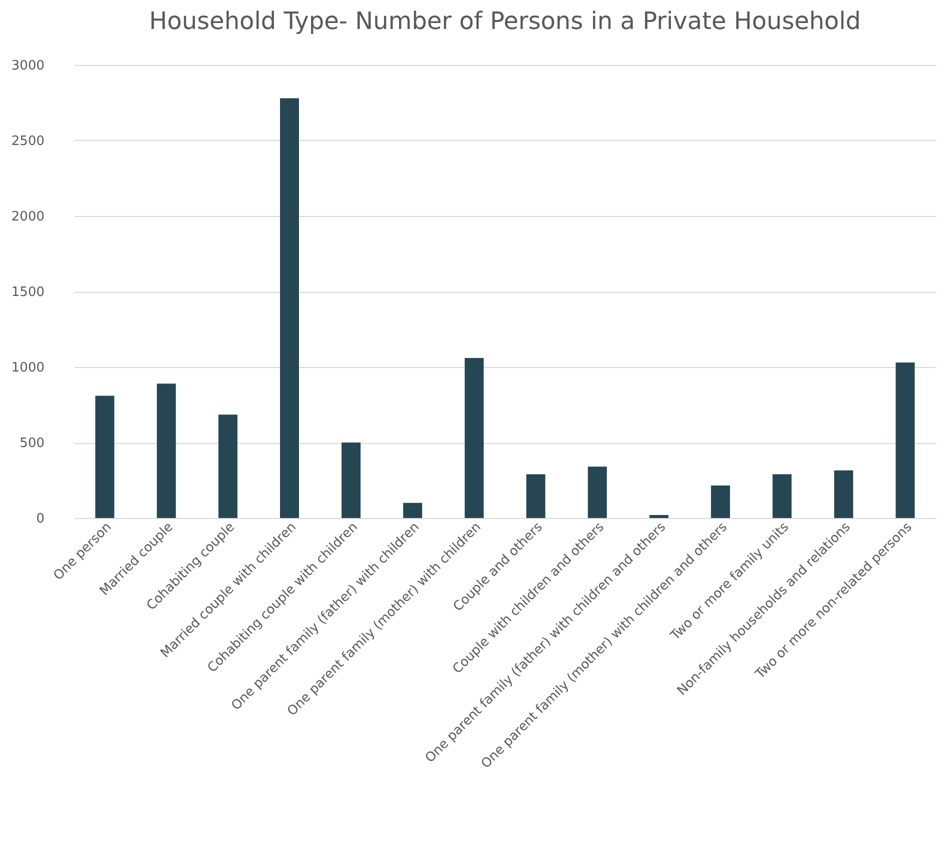 Image resolution: width=947 pixels, height=857 pixels. I want to click on y-tick-label: 1500, so click(27, 292).